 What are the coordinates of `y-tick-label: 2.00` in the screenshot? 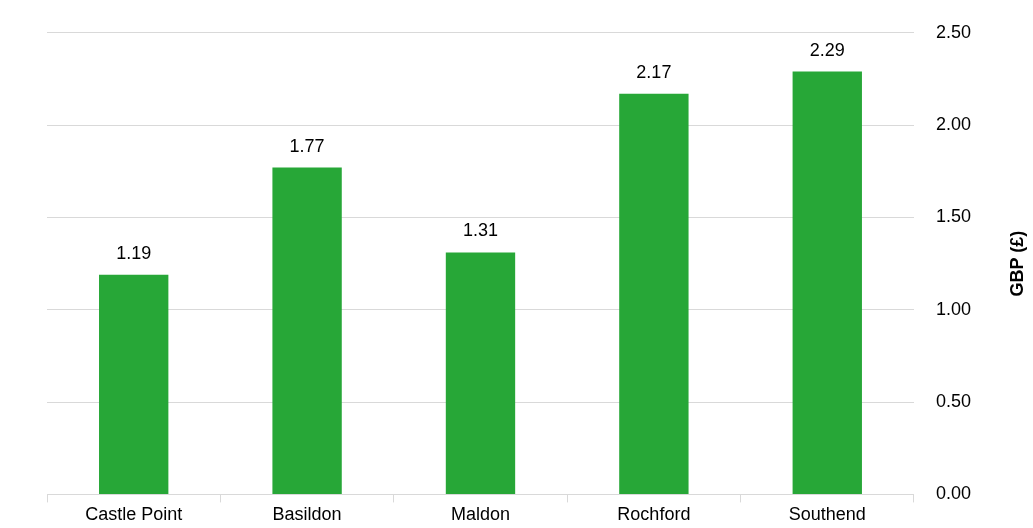 It's located at (953, 124).